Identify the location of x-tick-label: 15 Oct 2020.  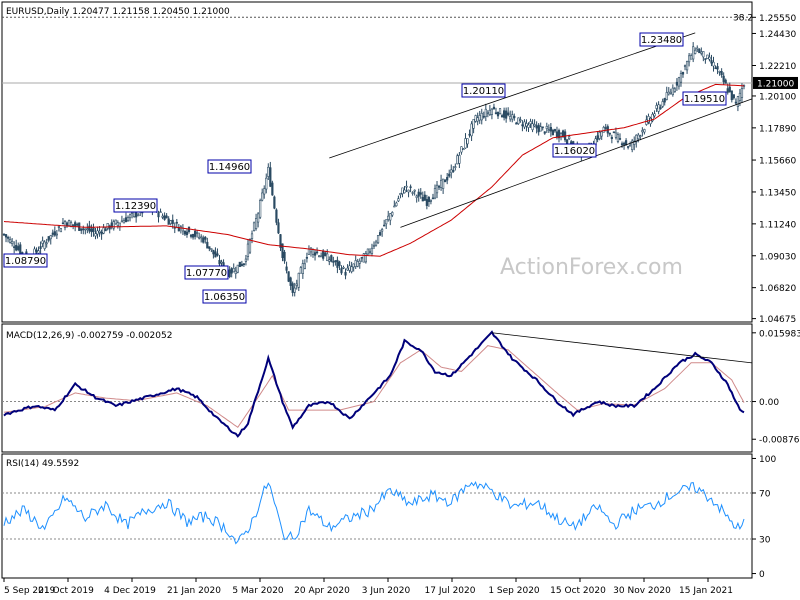
(578, 591).